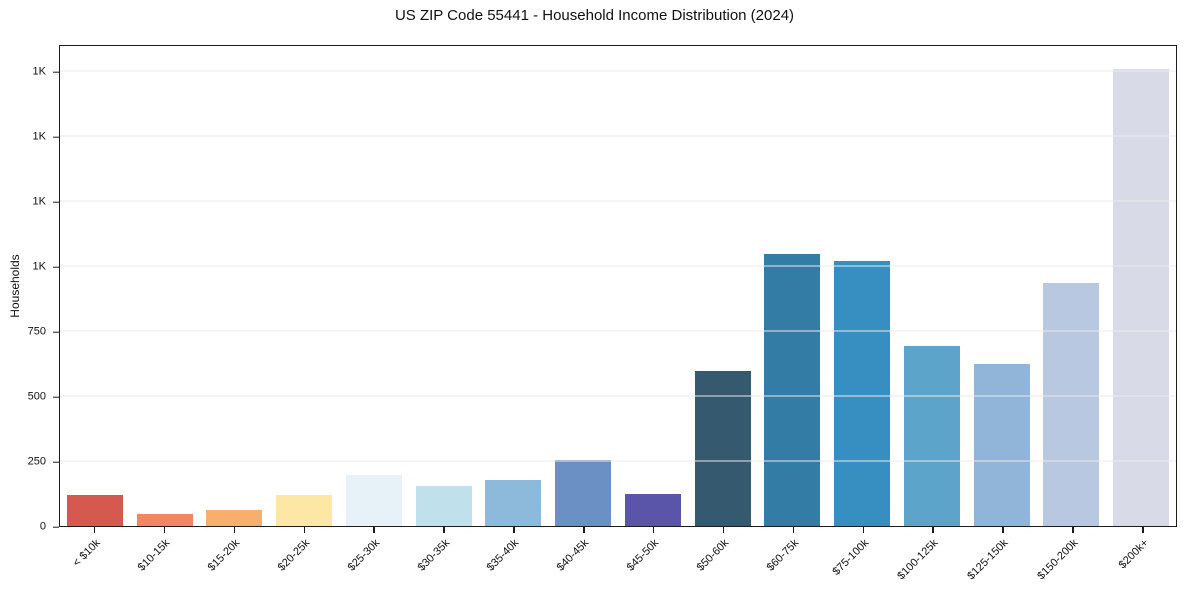 Image resolution: width=1189 pixels, height=590 pixels. What do you see at coordinates (918, 560) in the screenshot?
I see `x-tick-label: $100-125k` at bounding box center [918, 560].